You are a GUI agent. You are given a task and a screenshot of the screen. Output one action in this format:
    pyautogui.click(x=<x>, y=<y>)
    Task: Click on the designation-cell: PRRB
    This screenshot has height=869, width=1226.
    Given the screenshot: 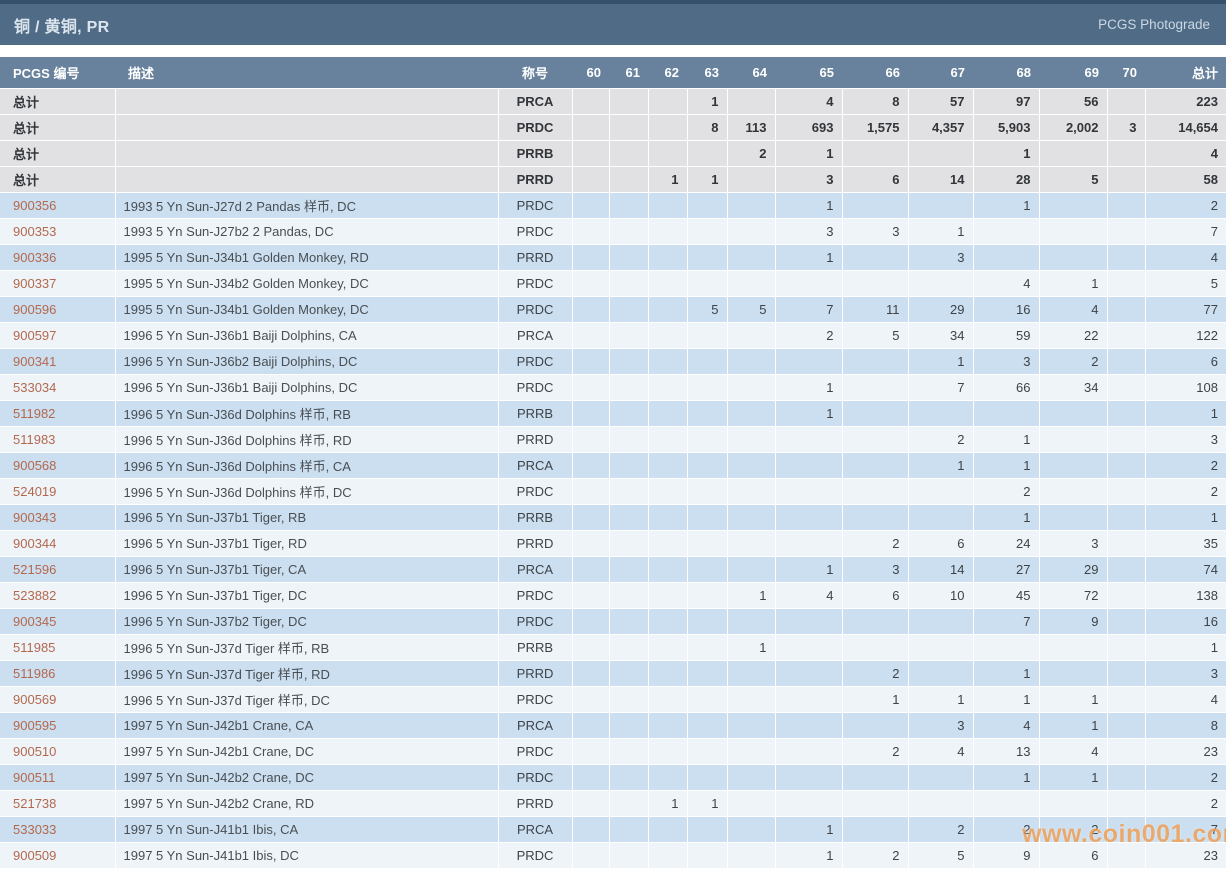 What is the action you would take?
    pyautogui.click(x=535, y=413)
    